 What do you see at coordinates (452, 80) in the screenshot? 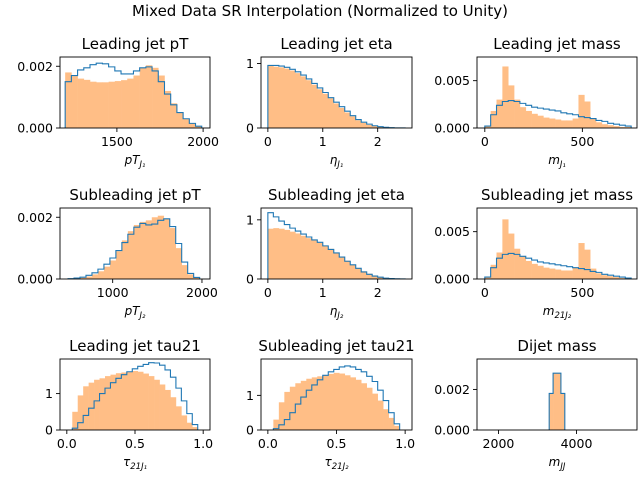
I see `y-tick-label: 0.005` at bounding box center [452, 80].